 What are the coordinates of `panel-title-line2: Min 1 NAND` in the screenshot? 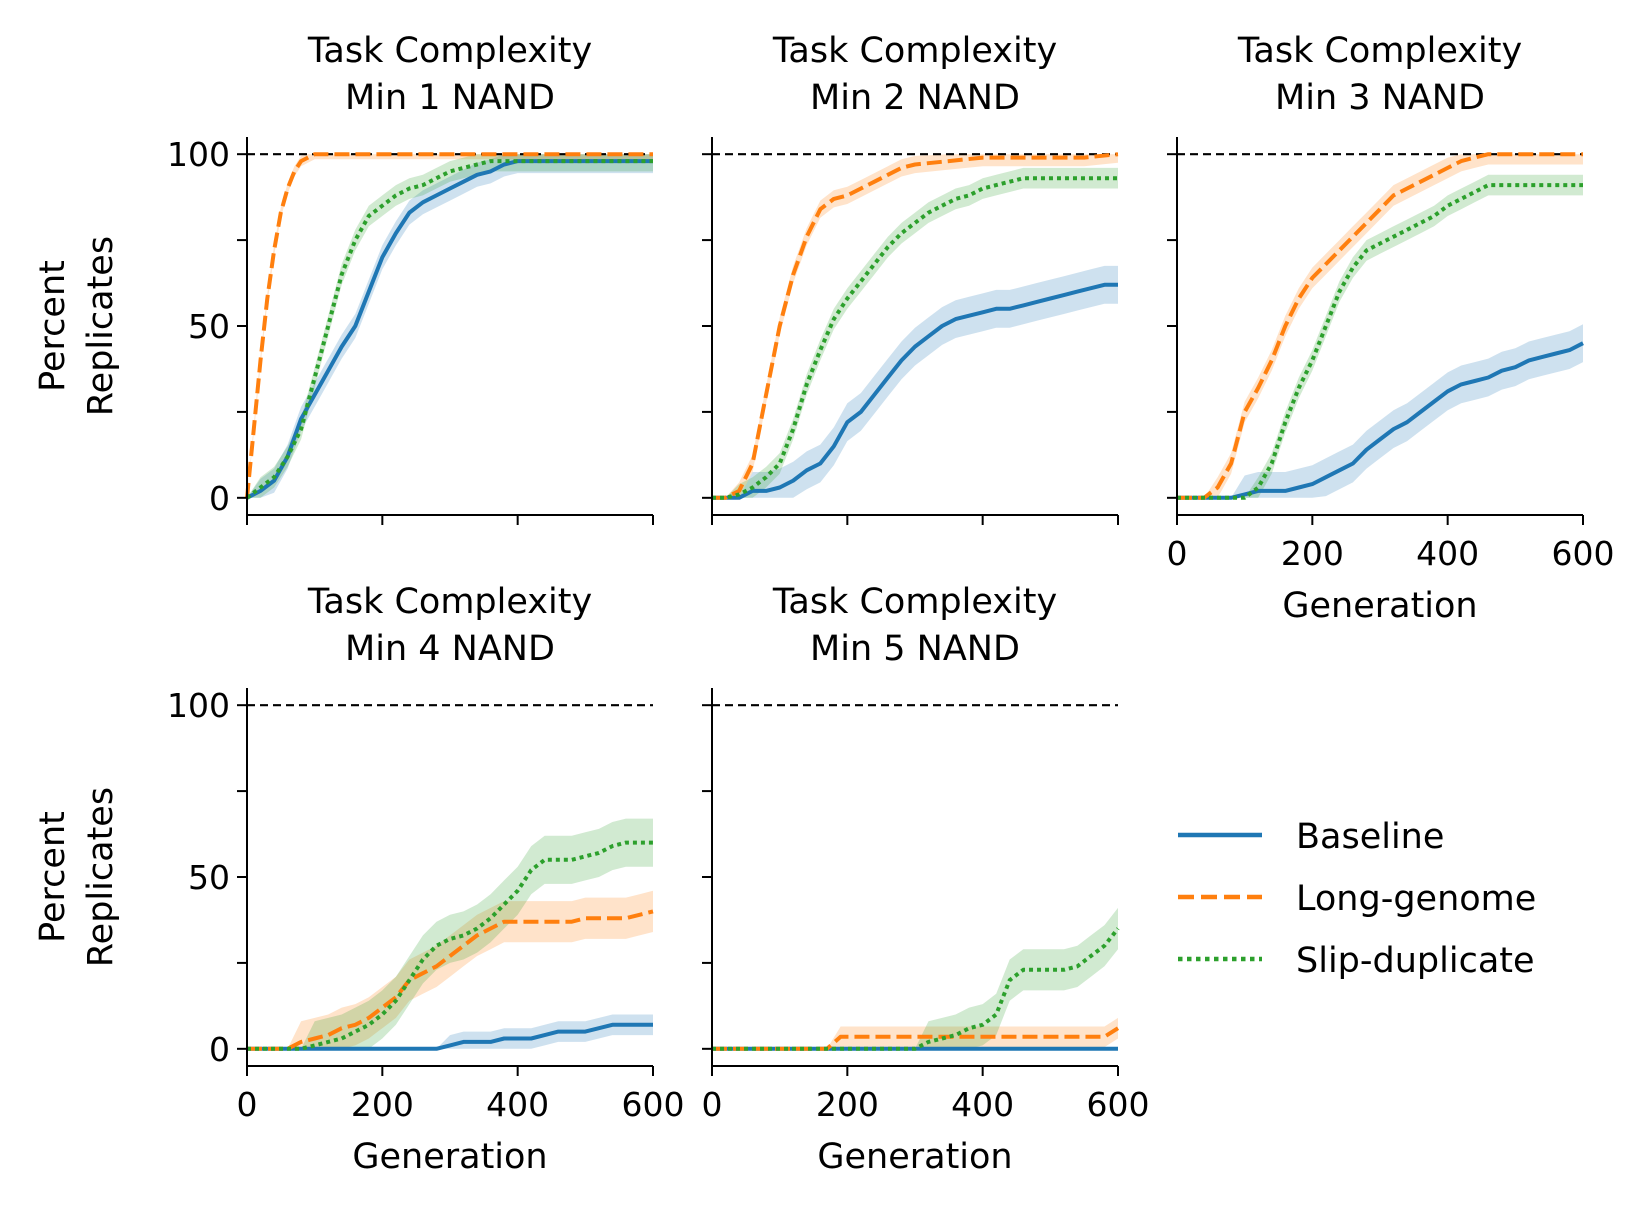 It's located at (450, 98).